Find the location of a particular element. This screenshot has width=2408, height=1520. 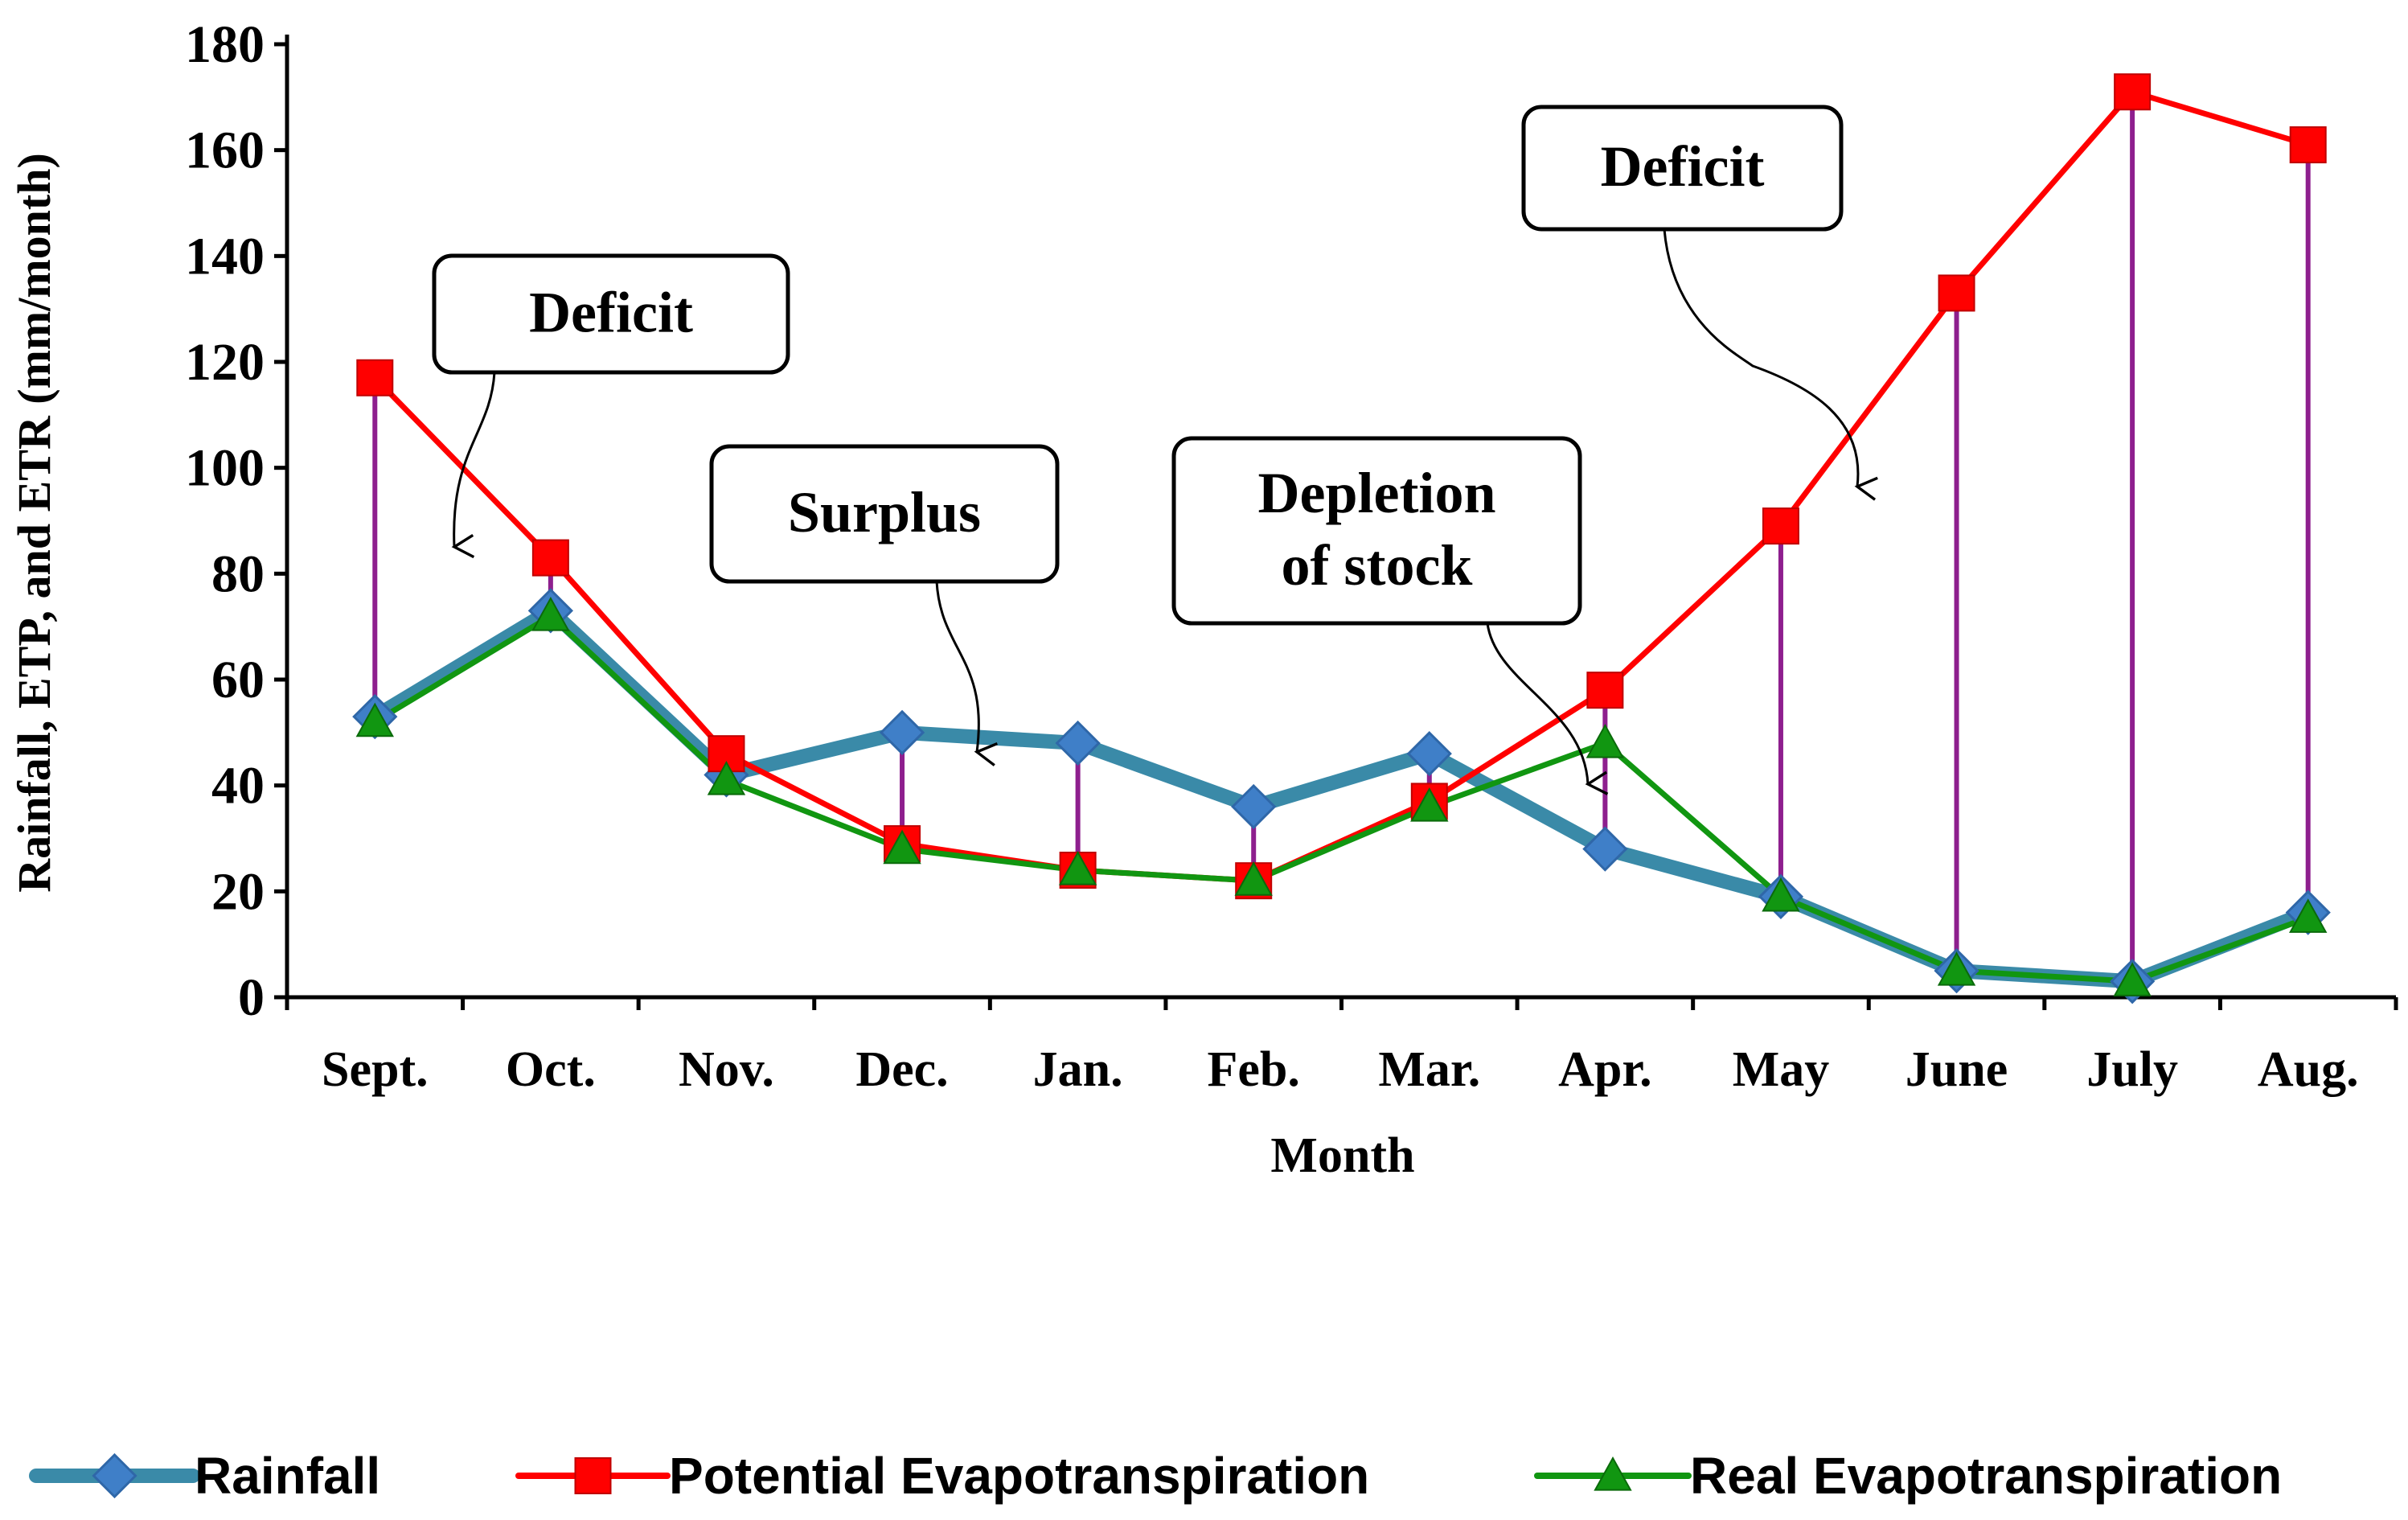

annotation-surplus: Surplus is located at coordinates (884, 598).